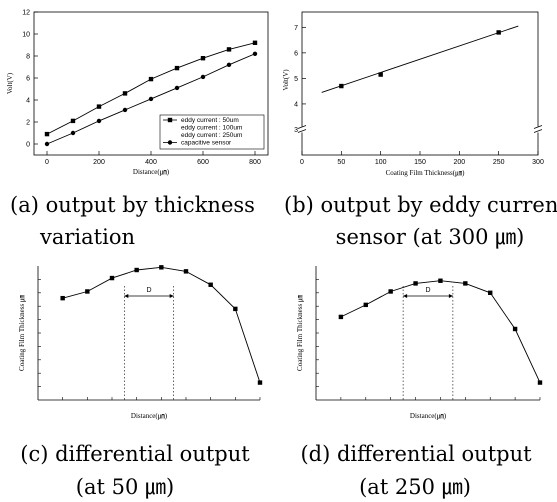  Describe the element at coordinates (125, 487) in the screenshot. I see `caption-c-line2: (at 50 ㎛)` at that location.